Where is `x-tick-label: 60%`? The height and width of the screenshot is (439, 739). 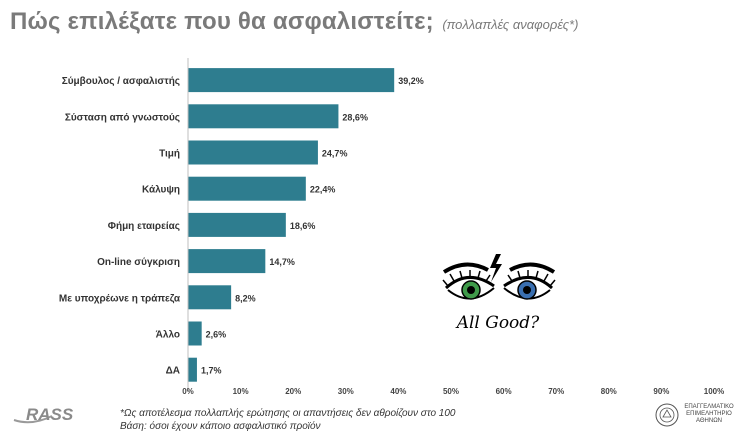
x-tick-label: 60% is located at coordinates (504, 391).